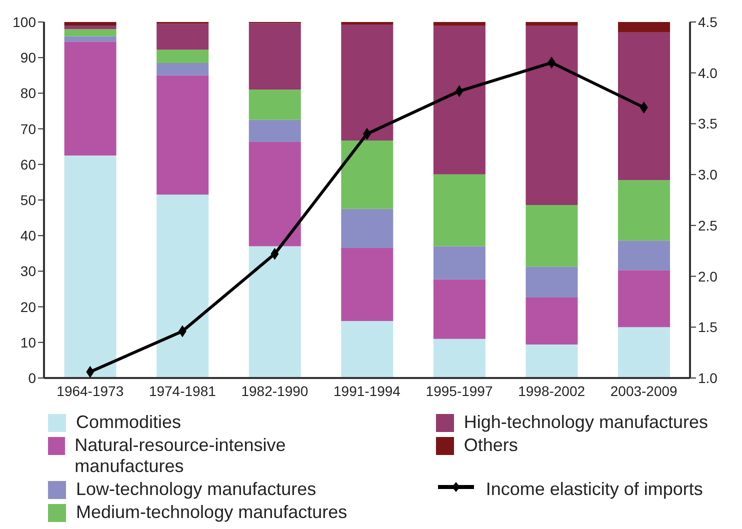 This screenshot has width=742, height=529. I want to click on y-tick-label: 100, so click(24, 22).